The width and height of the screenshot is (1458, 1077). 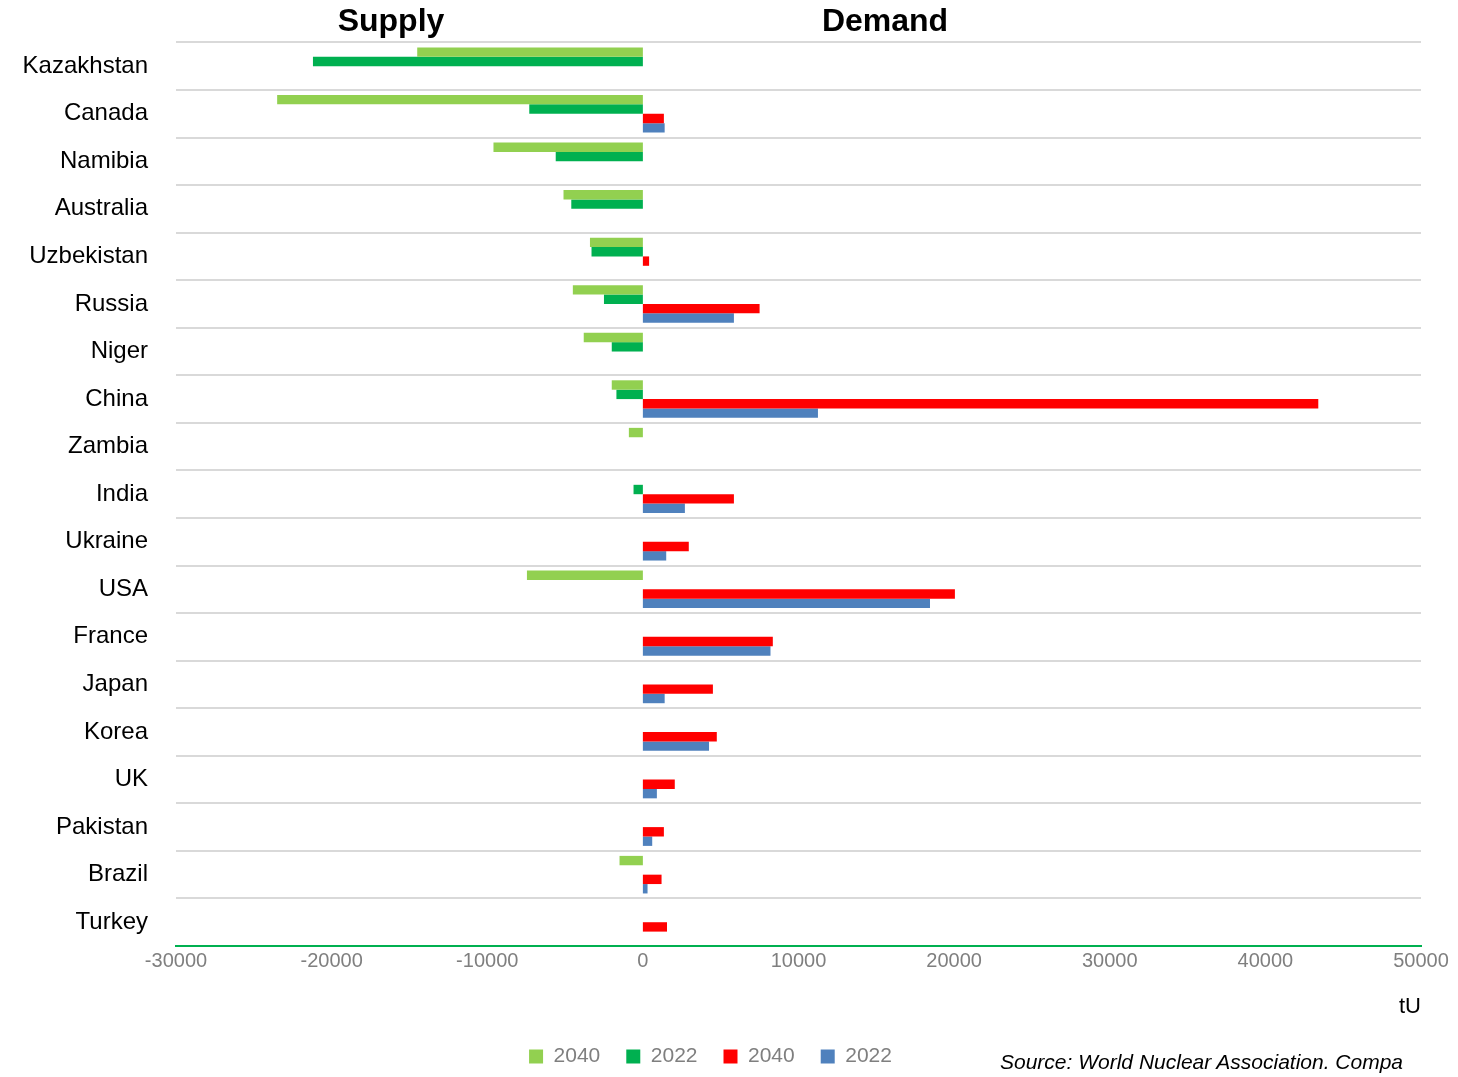 I want to click on y-tick-label: Pakistan, so click(x=101, y=825).